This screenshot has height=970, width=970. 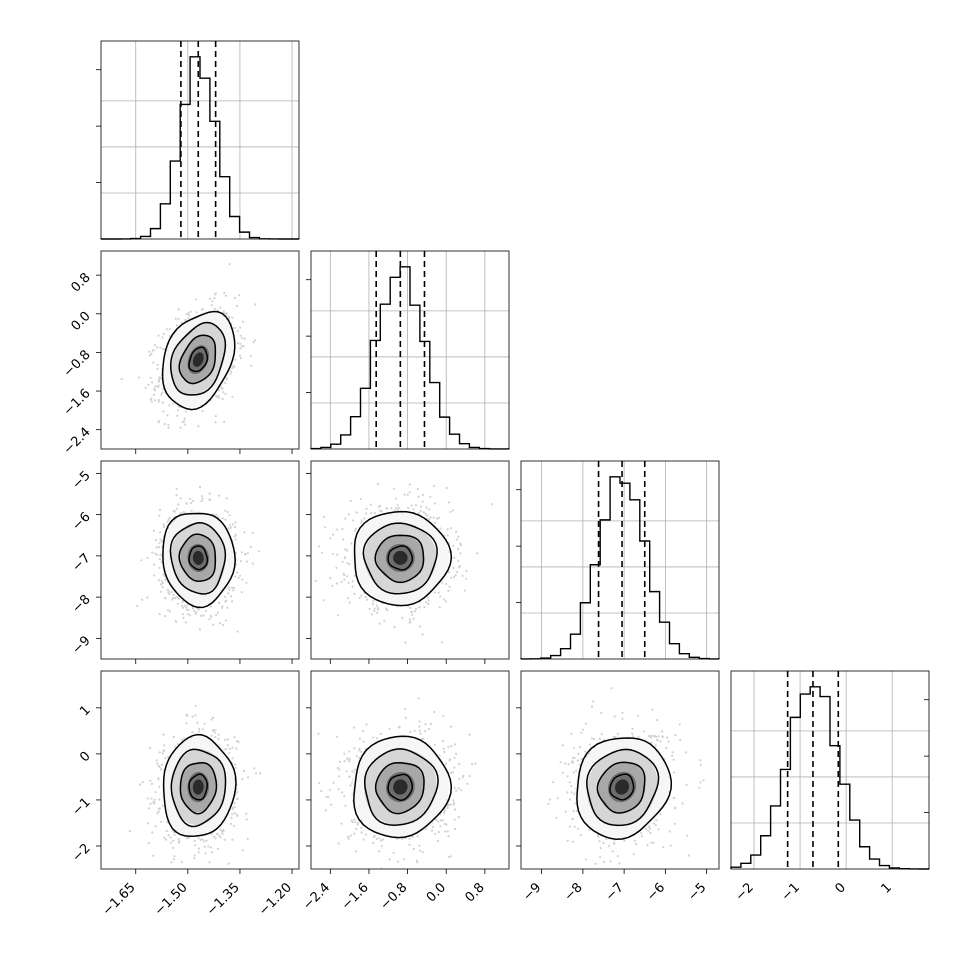 What do you see at coordinates (77, 441) in the screenshot?
I see `y-tick-label: −2.4` at bounding box center [77, 441].